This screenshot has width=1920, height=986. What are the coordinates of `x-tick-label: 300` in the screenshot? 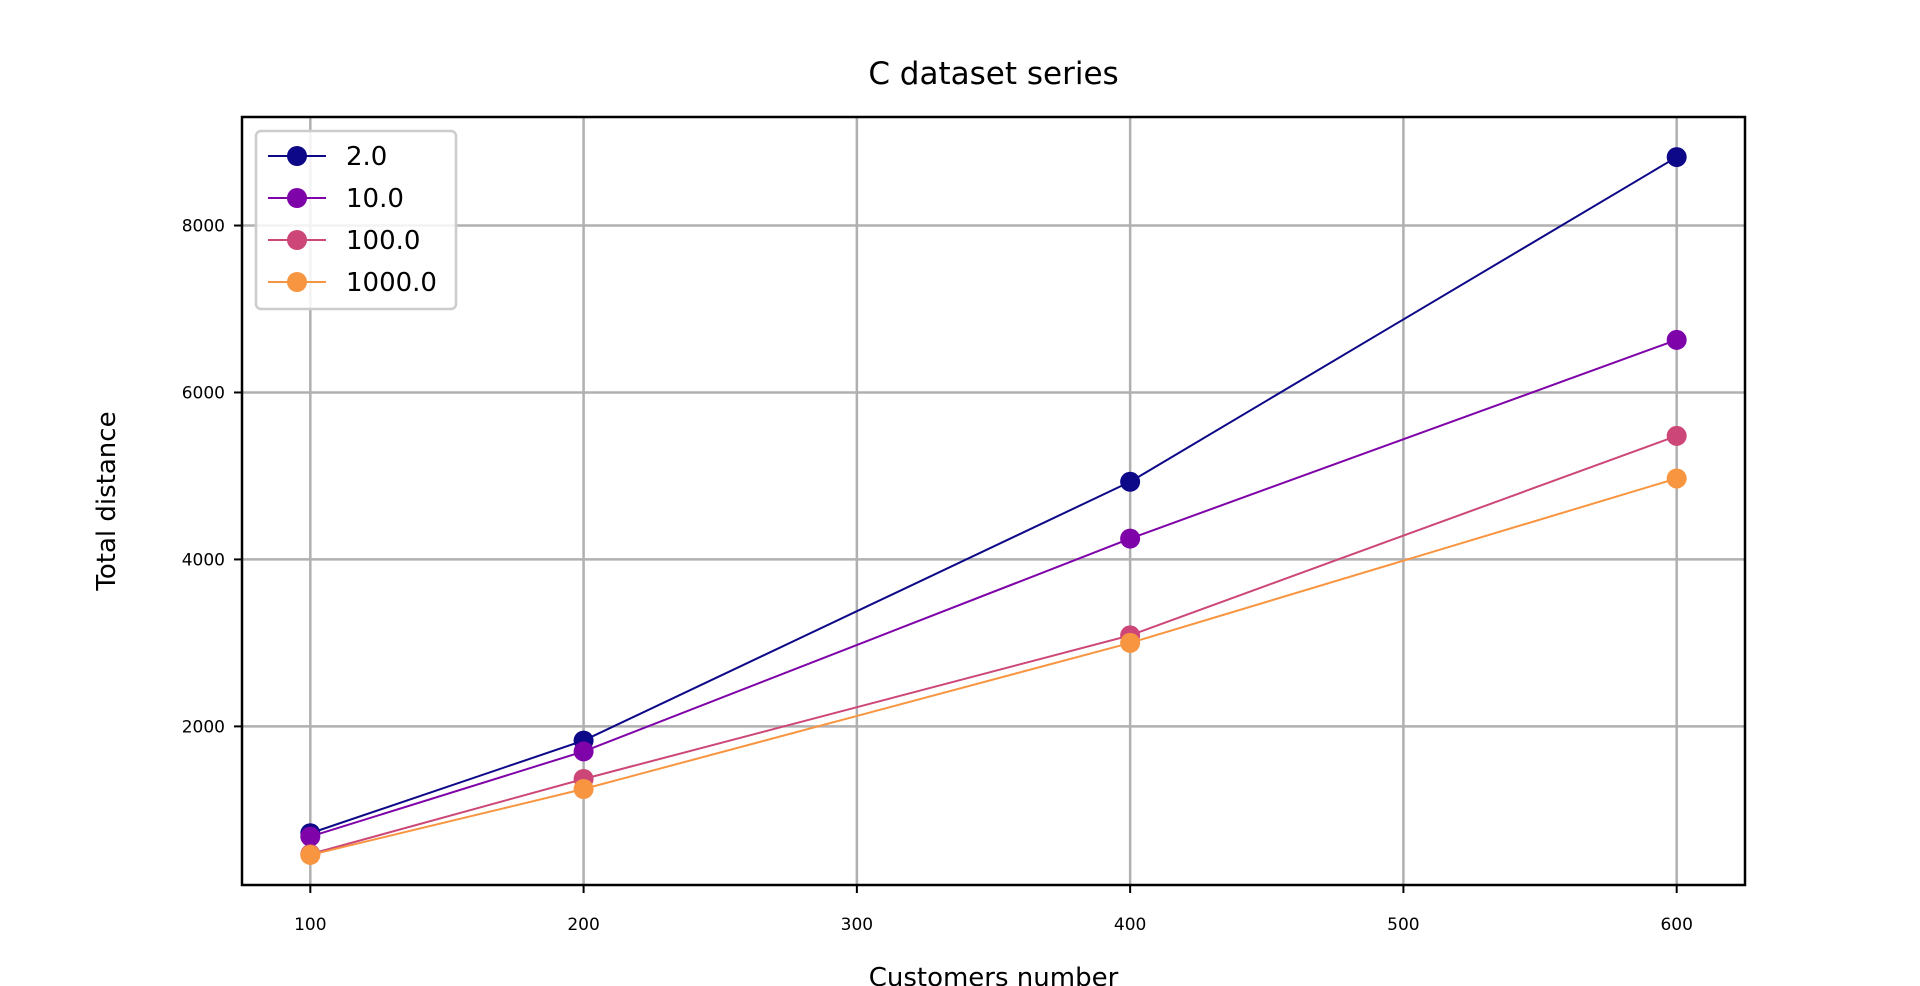 It's located at (857, 925).